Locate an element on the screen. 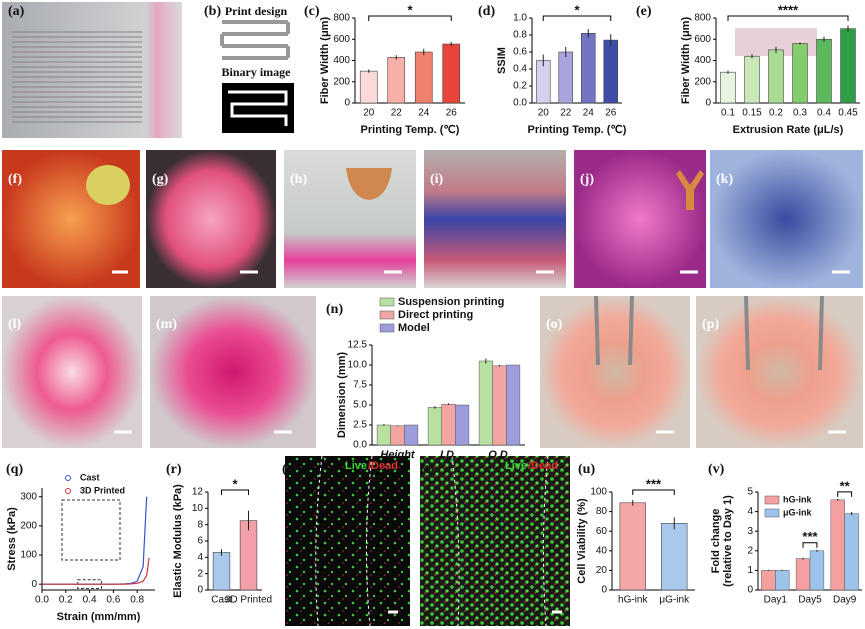  panel-label: (n) is located at coordinates (334, 309).